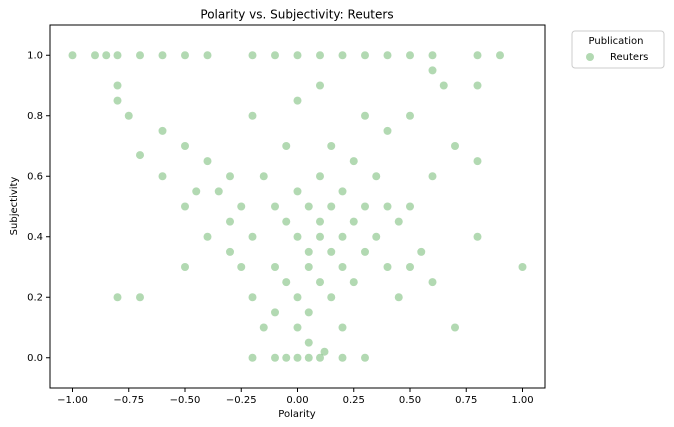 The image size is (674, 427). Describe the element at coordinates (35, 358) in the screenshot. I see `y-tick-label: 0.0` at that location.